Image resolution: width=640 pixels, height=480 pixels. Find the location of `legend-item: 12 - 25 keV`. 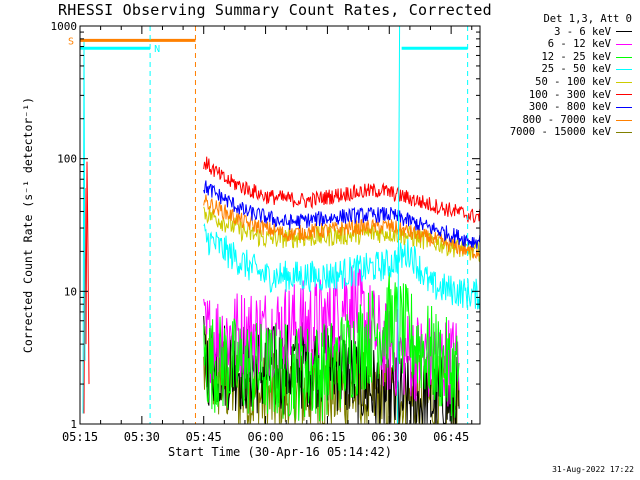

legend-item: 12 - 25 keV is located at coordinates (557, 57).